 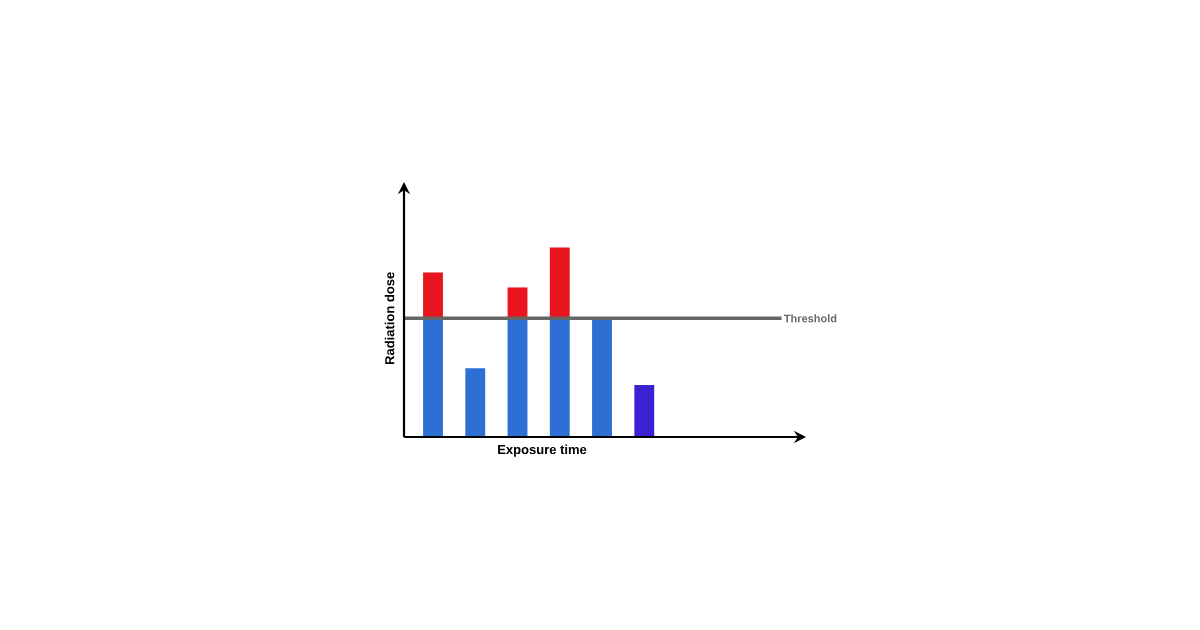 I want to click on y-axis-title: Radiation dose, so click(x=389, y=318).